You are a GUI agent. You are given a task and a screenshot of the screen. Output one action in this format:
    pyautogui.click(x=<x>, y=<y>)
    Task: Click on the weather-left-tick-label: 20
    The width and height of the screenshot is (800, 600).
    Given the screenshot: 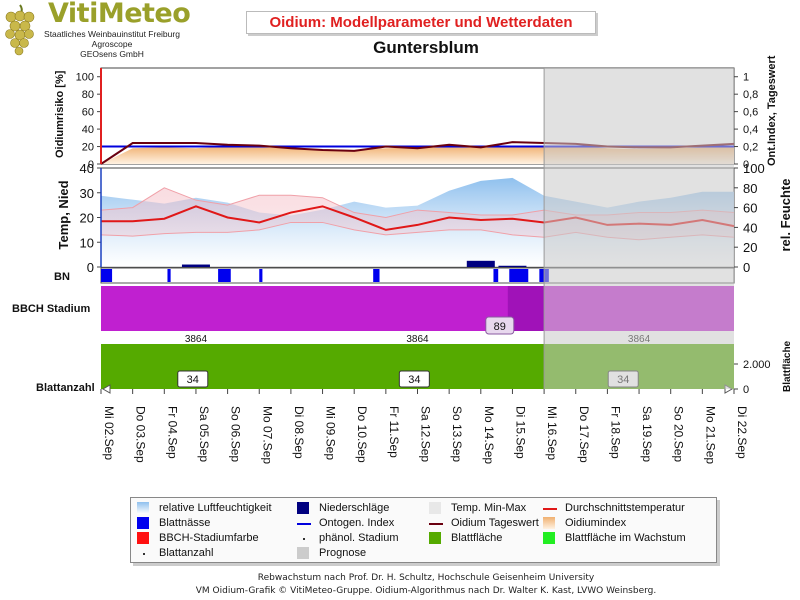 What is the action you would take?
    pyautogui.click(x=87, y=218)
    